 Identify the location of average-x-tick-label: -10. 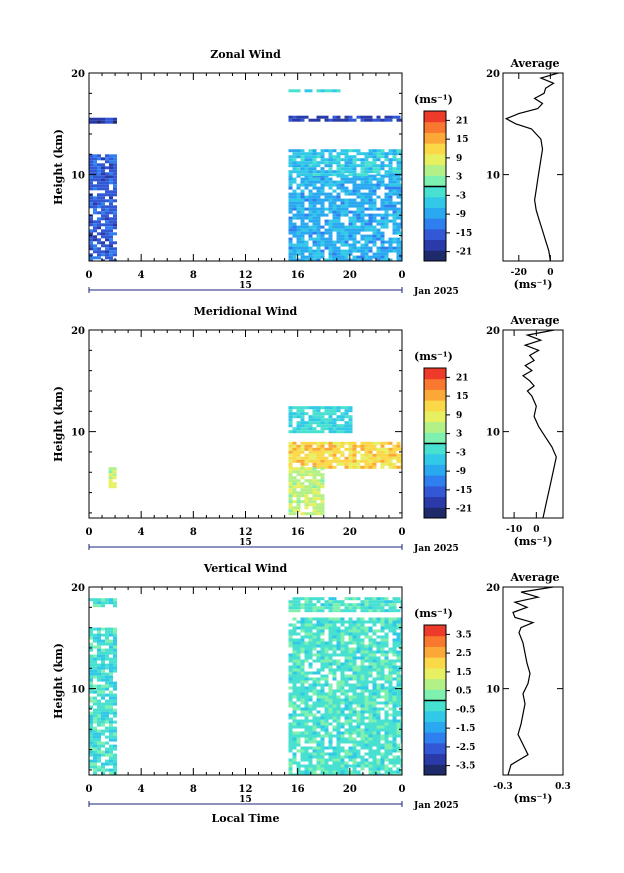
(514, 530).